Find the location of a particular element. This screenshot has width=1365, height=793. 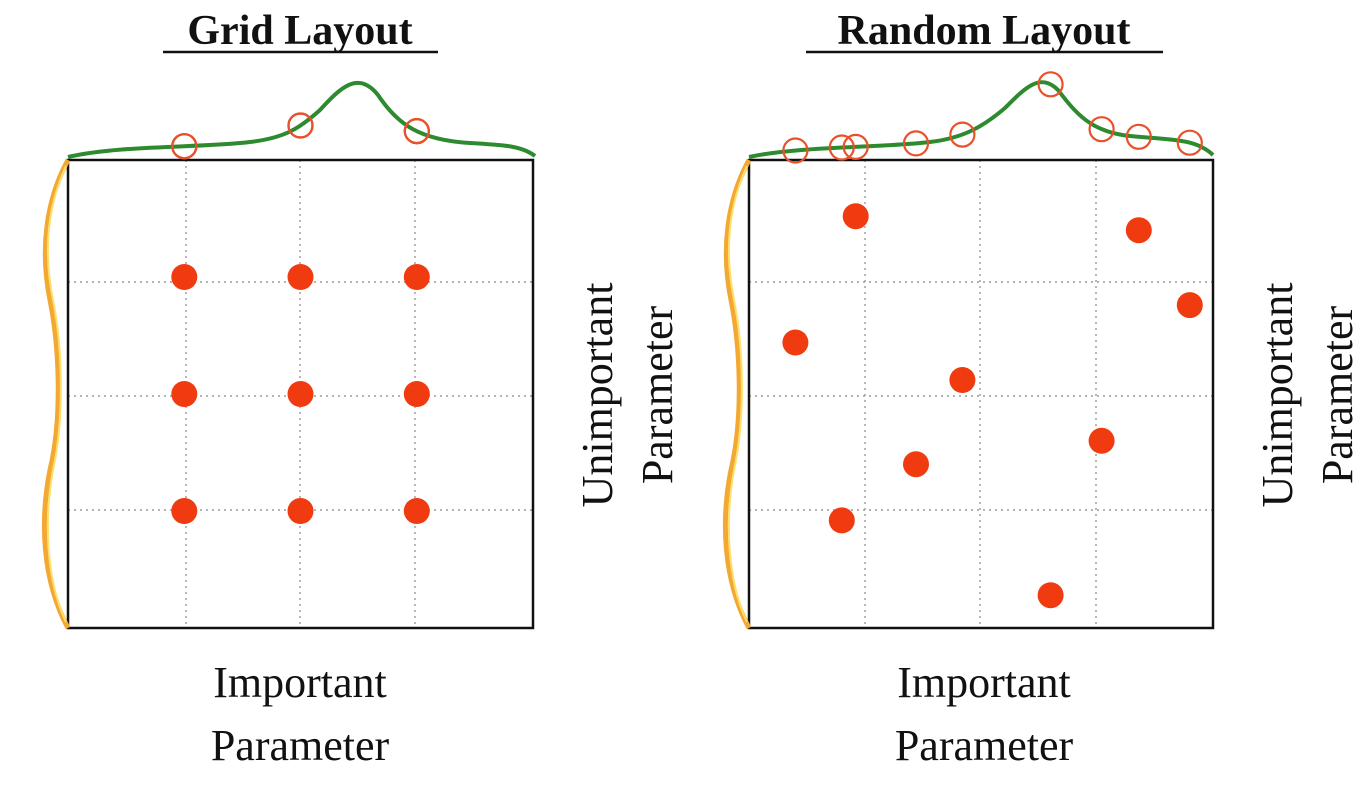

grid-layout-y-axis-label: Unimportant Parameter is located at coordinates (627, 395).